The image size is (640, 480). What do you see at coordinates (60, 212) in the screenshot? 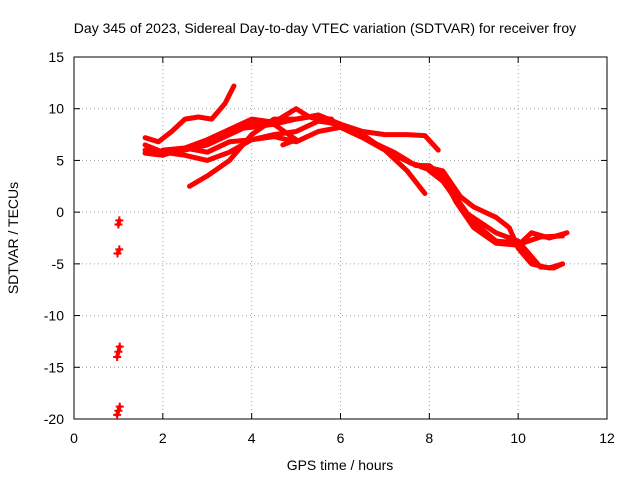
I see `y-tick-label: 0` at bounding box center [60, 212].